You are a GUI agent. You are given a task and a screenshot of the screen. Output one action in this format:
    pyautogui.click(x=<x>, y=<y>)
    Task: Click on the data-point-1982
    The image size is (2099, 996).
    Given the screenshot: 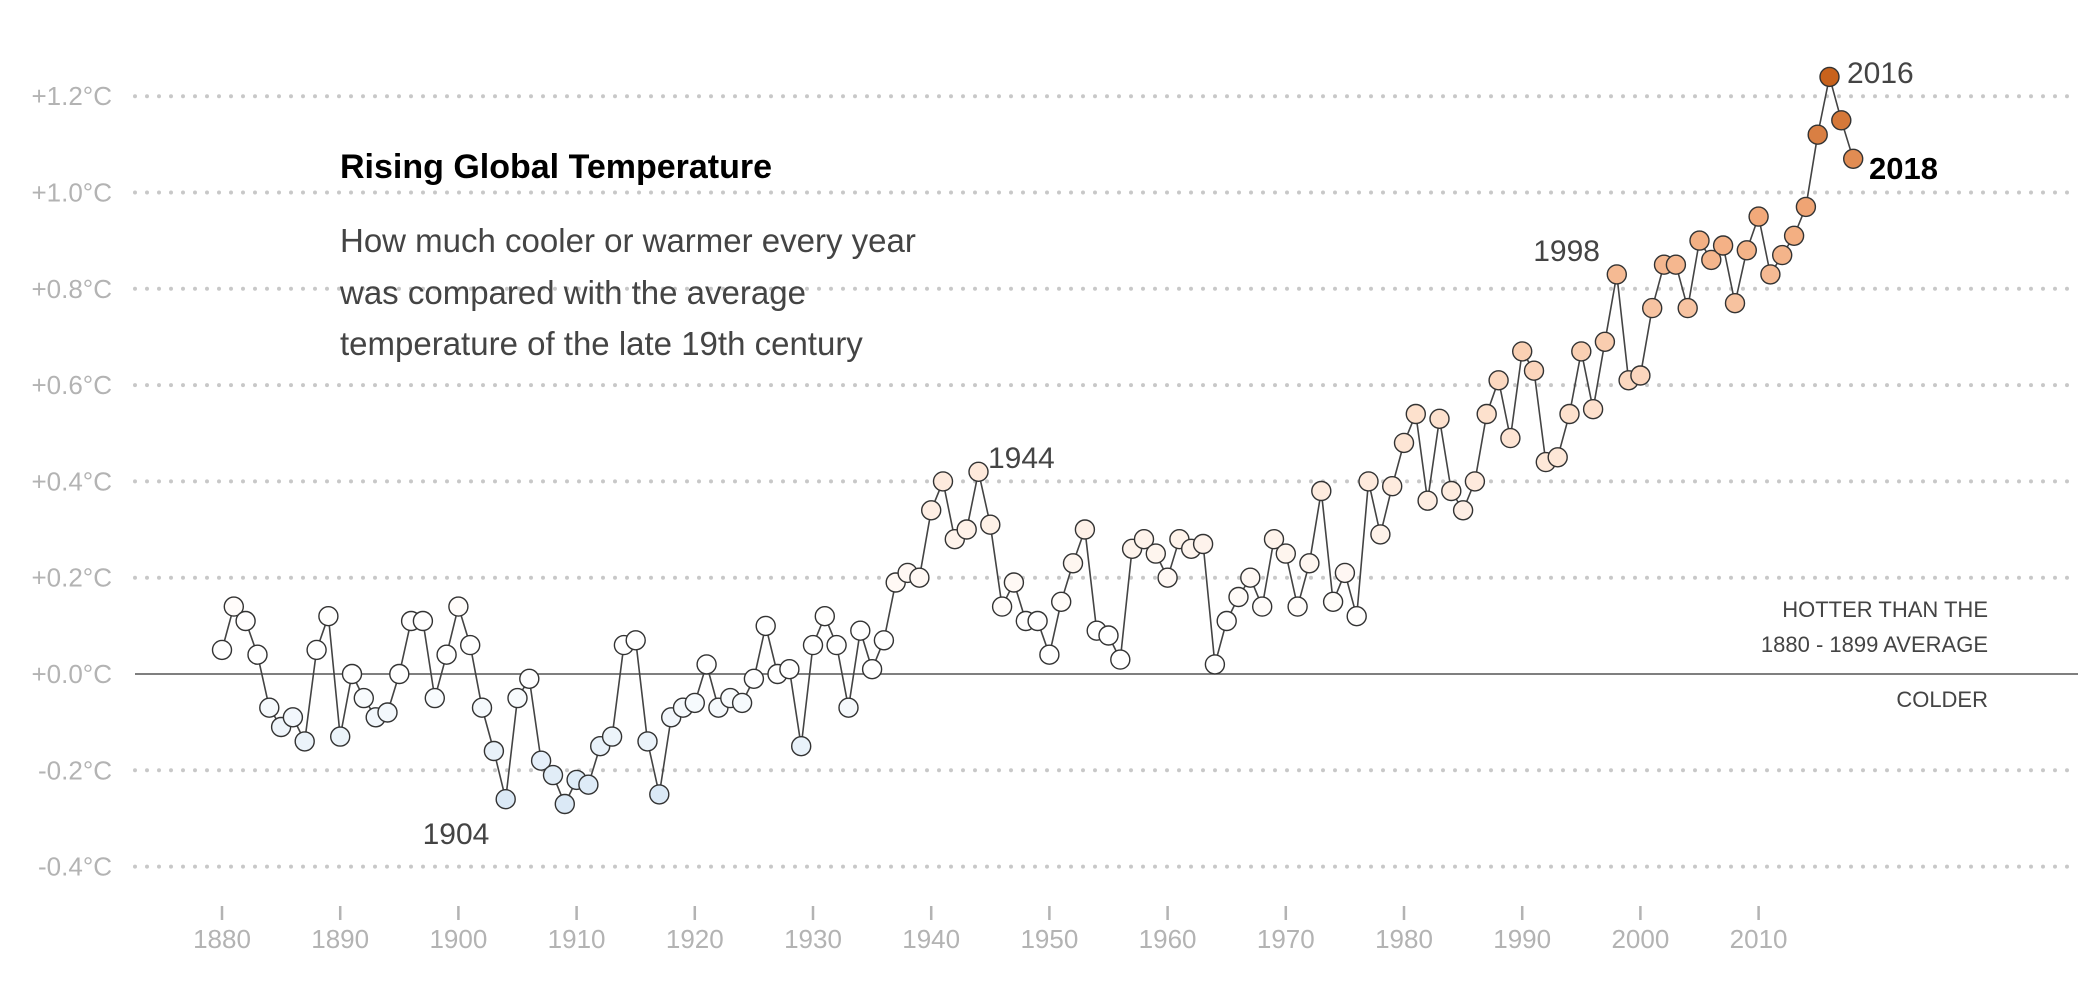 What is the action you would take?
    pyautogui.click(x=1427, y=500)
    